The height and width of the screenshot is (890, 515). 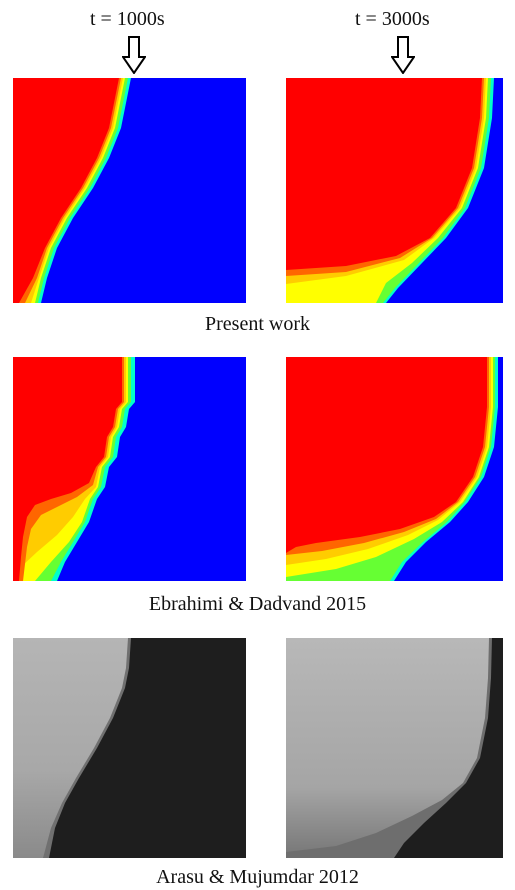 I want to click on present-work-t1000-panel, so click(x=129, y=190).